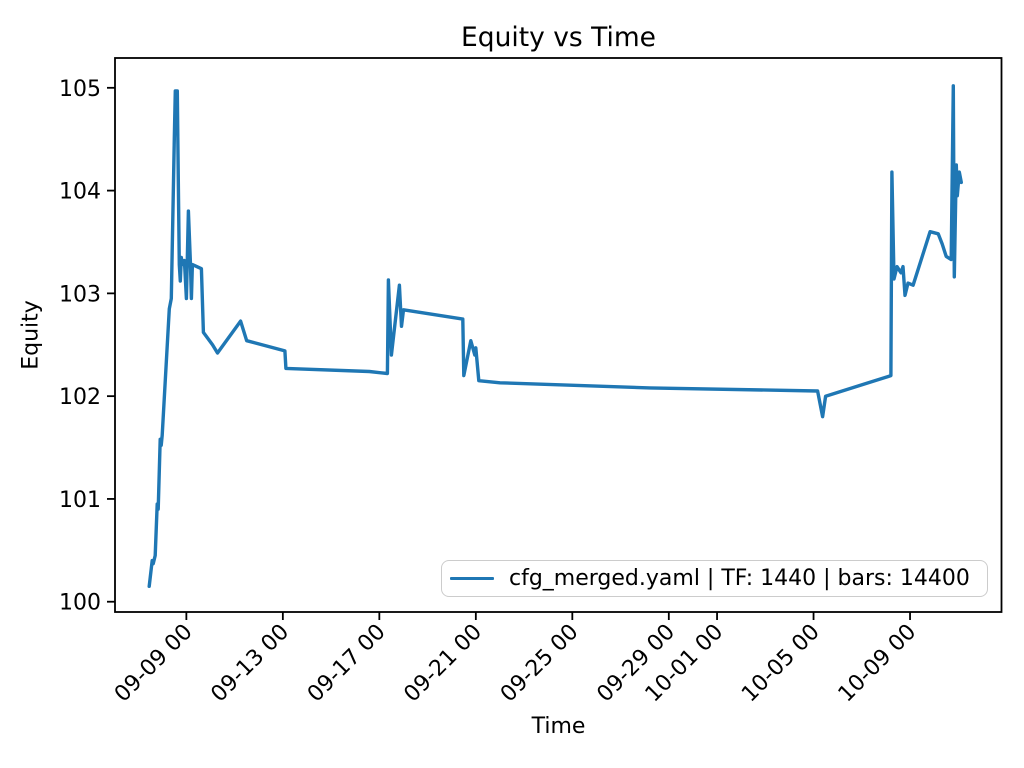 The image size is (1024, 768). What do you see at coordinates (347, 664) in the screenshot?
I see `x-tick-label: 09-17 00` at bounding box center [347, 664].